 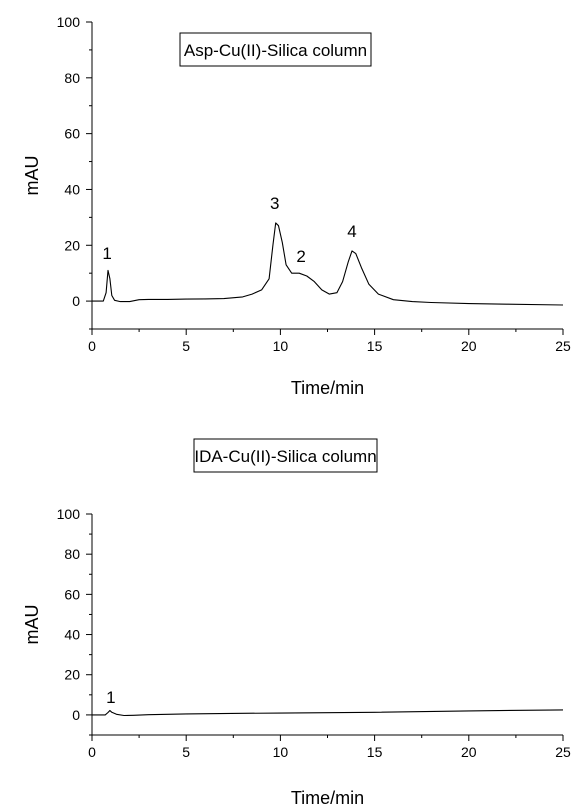 I want to click on peak-label: 2, so click(x=300, y=256).